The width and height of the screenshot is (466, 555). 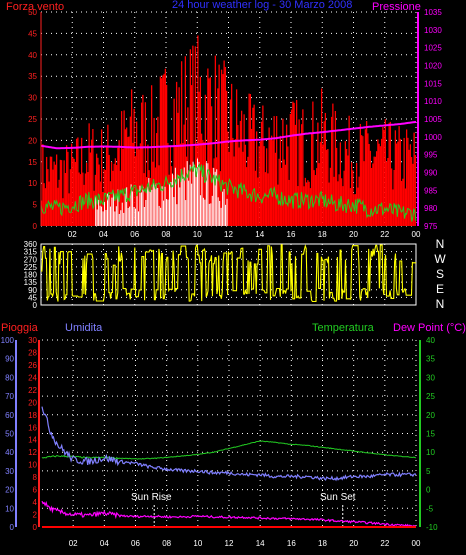 I want to click on temperature-line, so click(x=229, y=450).